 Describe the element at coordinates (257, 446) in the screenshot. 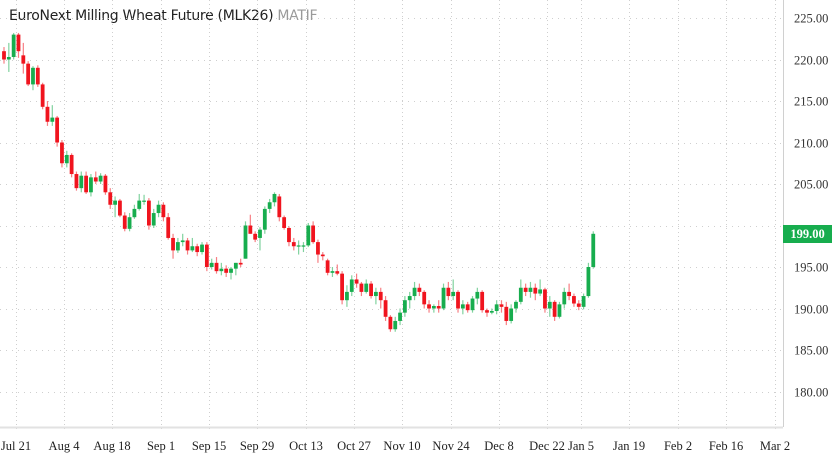

I see `x-tick-label: Sep 29` at that location.